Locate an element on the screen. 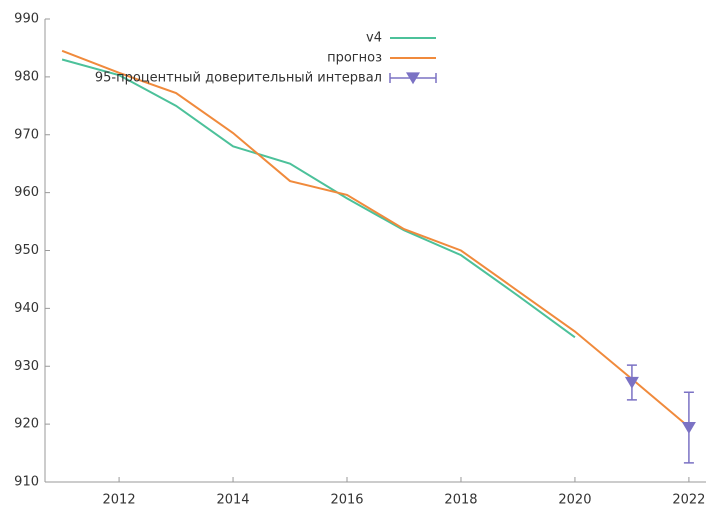 The image size is (716, 513). legend-label: v4 is located at coordinates (374, 38).